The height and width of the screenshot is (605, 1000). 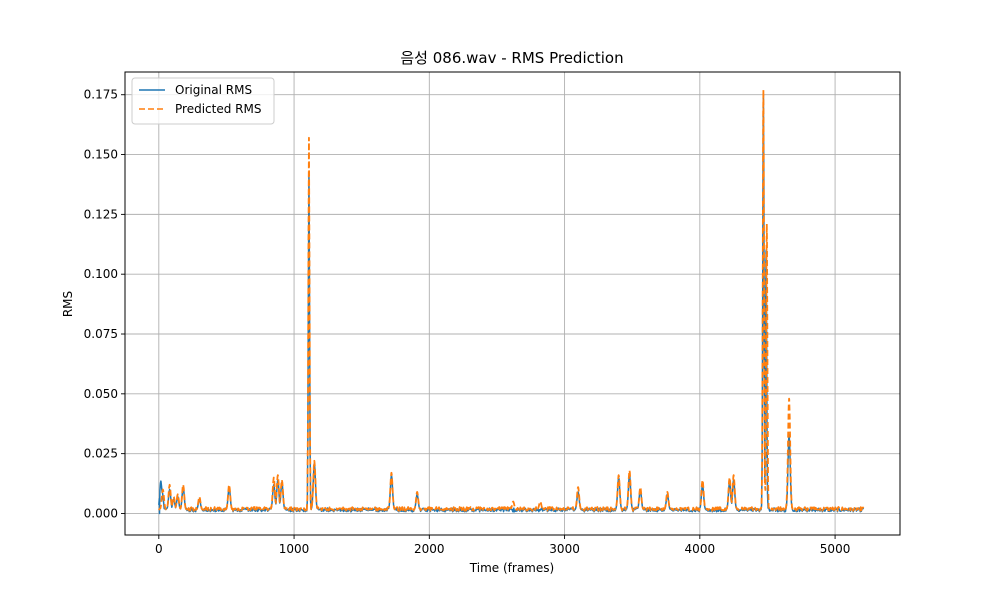 I want to click on x-tick-label: 2000, so click(x=429, y=549).